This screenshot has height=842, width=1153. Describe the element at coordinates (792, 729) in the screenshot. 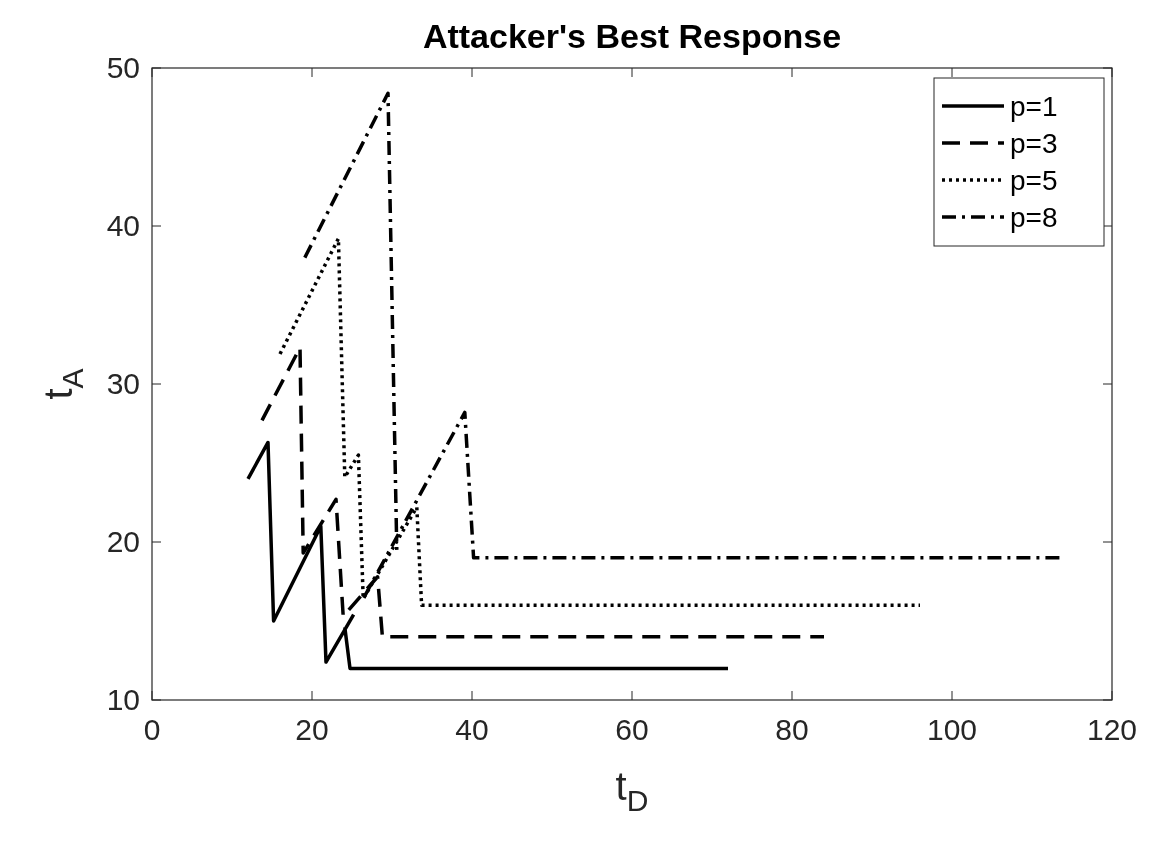

I see `x-tick-label: 80` at that location.